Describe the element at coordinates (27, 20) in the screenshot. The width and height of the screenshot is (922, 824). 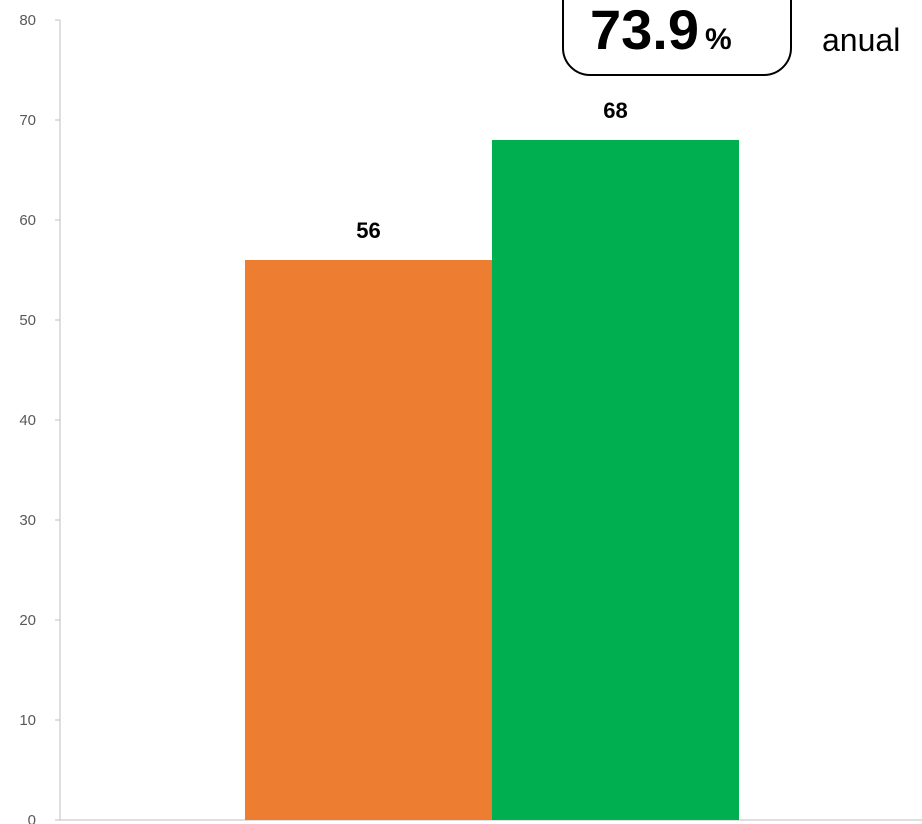
I see `y-tick-label: 80` at that location.